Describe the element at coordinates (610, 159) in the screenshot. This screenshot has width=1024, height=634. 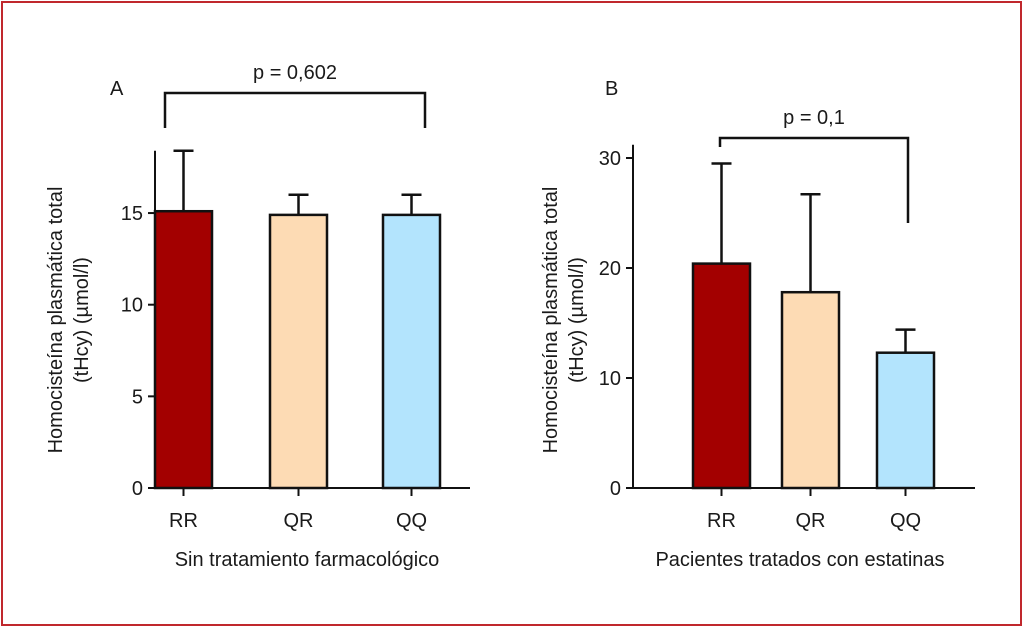
I see `y-tick-label: 30` at that location.